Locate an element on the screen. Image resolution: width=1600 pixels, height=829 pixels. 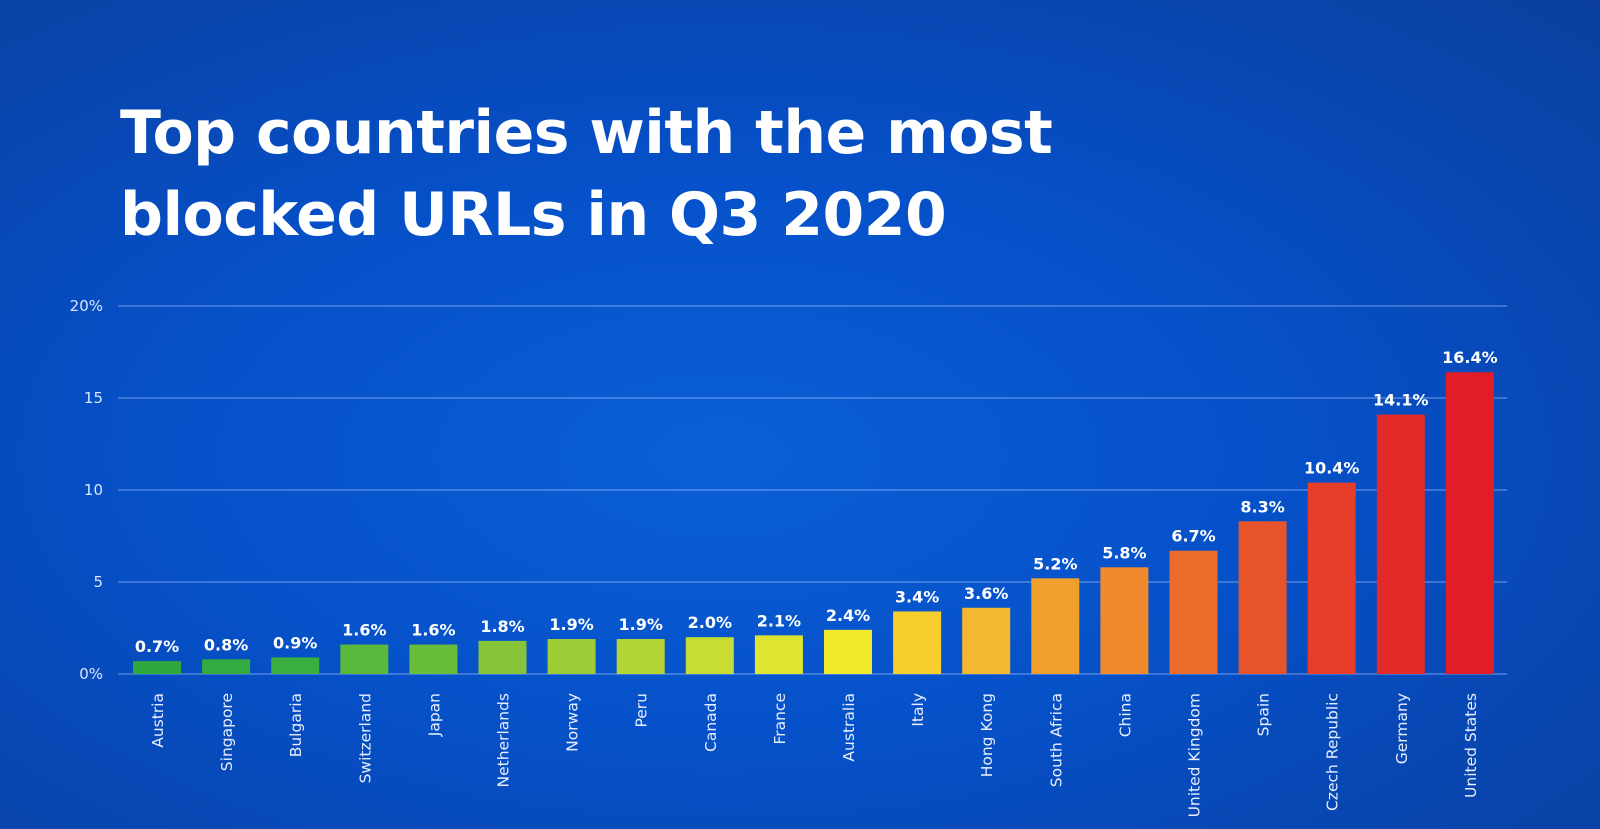
x-tick-label: United States is located at coordinates (1471, 745).